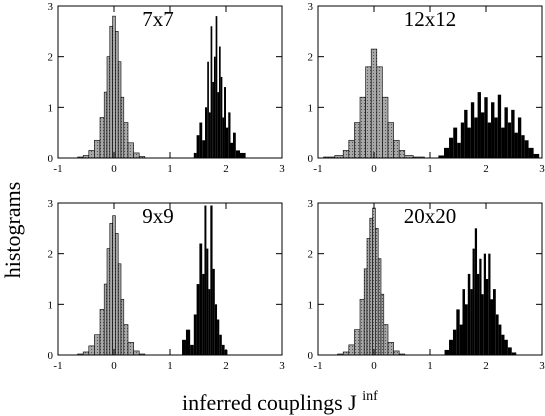 The width and height of the screenshot is (545, 416). Describe the element at coordinates (280, 402) in the screenshot. I see `x-axis-label: inferred couplings J inf` at that location.